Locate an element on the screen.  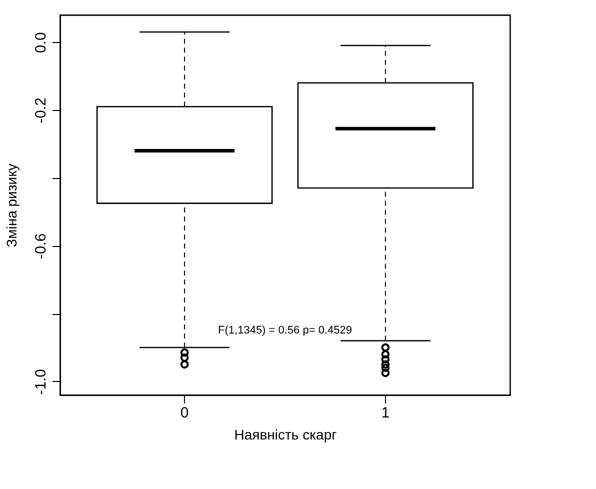
y-tick-label: 0.0 is located at coordinates (41, 43).